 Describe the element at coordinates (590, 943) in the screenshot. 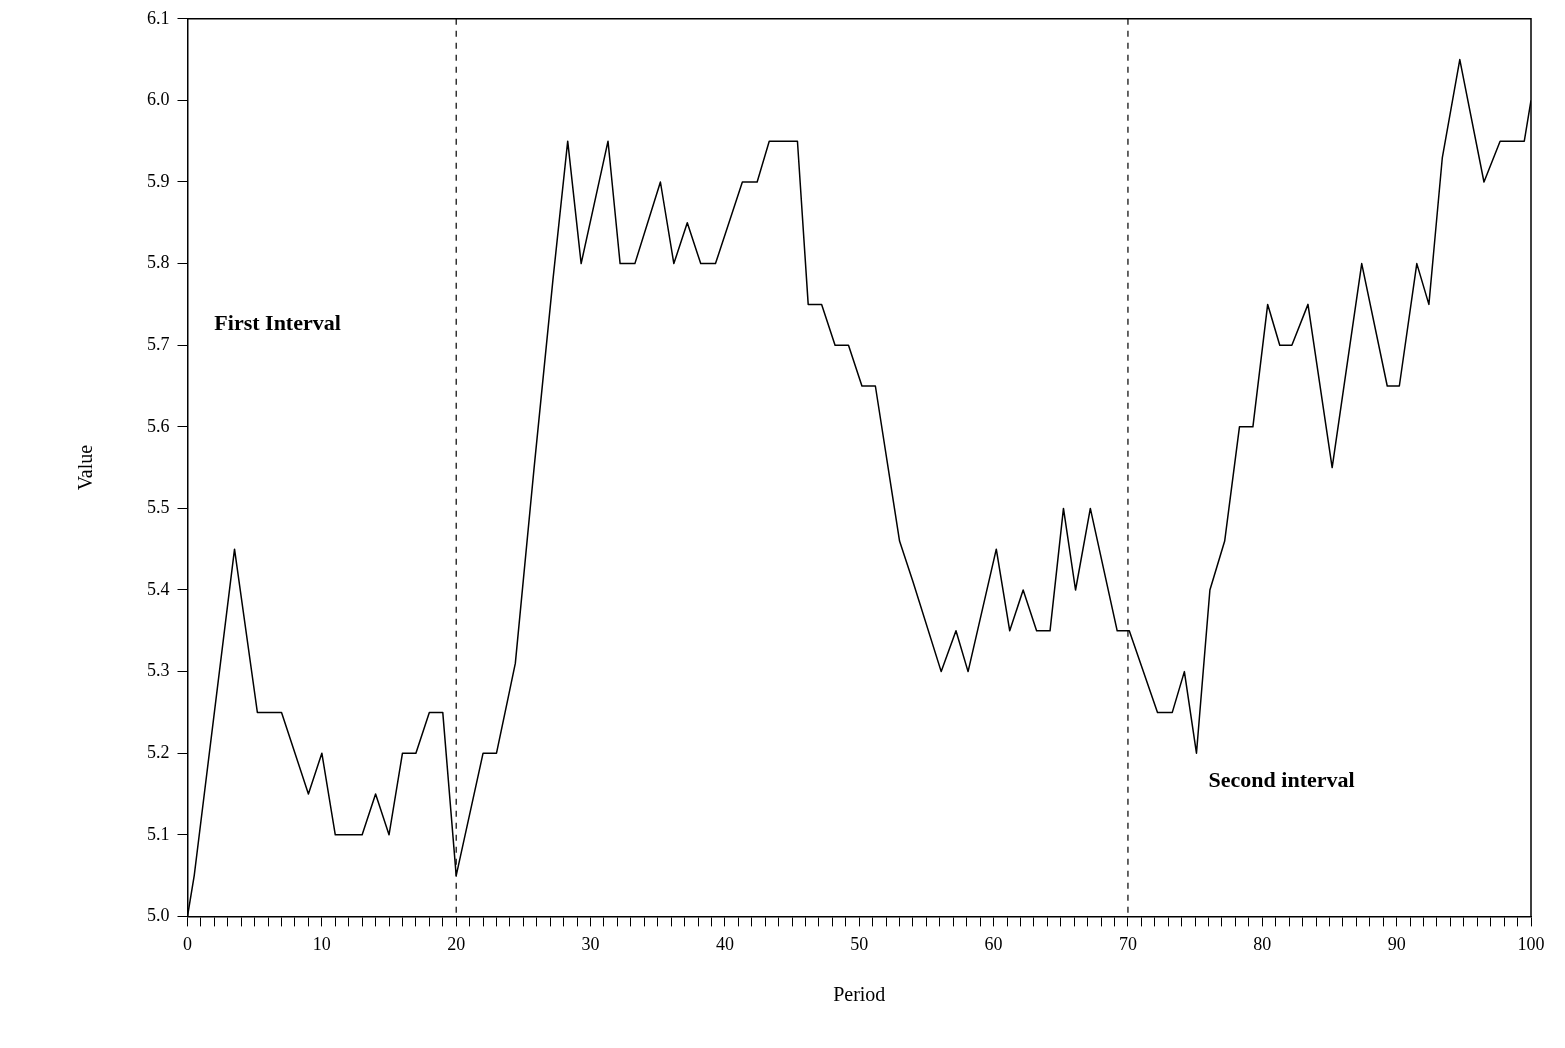

I see `x-tick-label: 30` at that location.